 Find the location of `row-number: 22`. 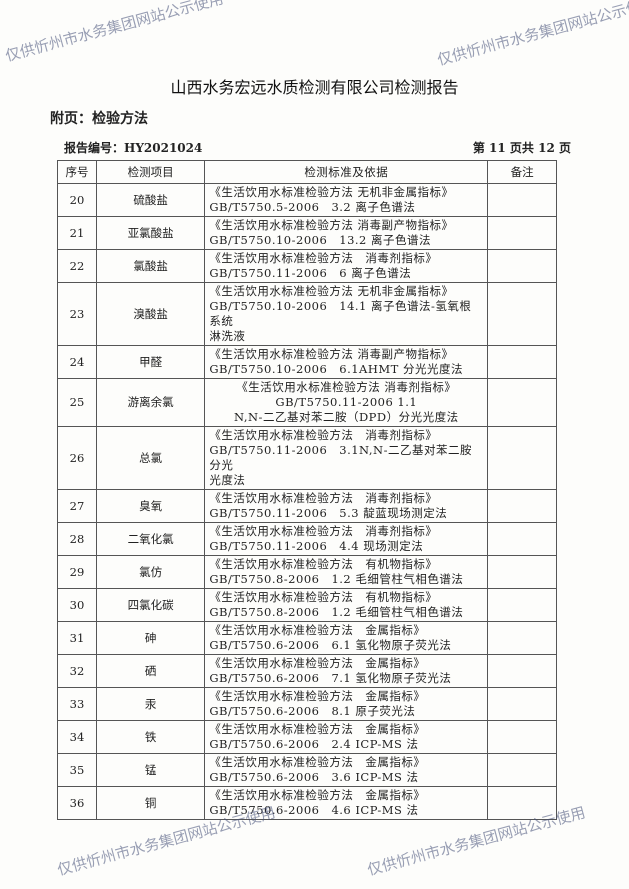

row-number: 22 is located at coordinates (77, 266).